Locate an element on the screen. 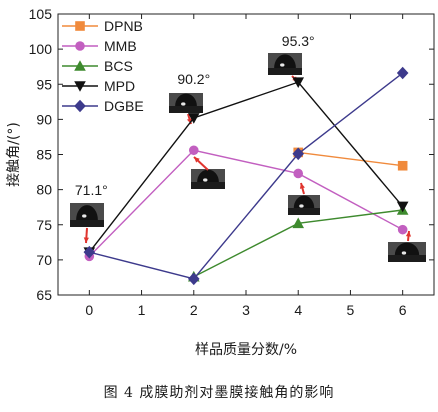 The image size is (438, 412). legend-entry-mmb: MMB is located at coordinates (99, 46).